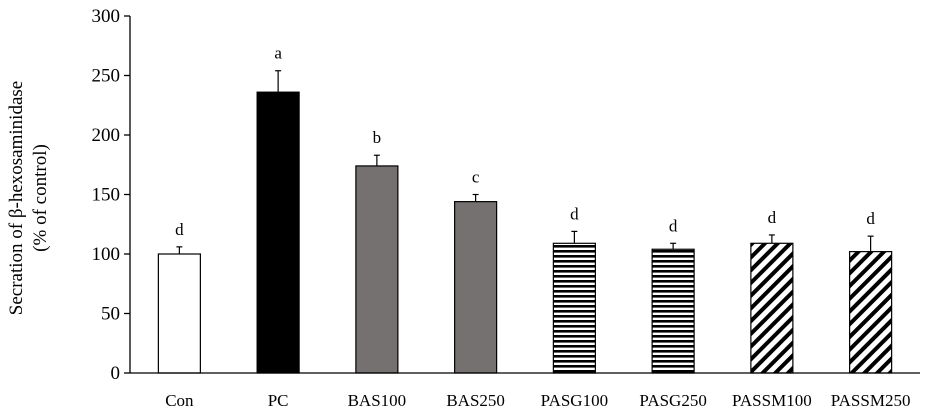 The height and width of the screenshot is (418, 927). I want to click on y-tick-label: 150, so click(106, 195).